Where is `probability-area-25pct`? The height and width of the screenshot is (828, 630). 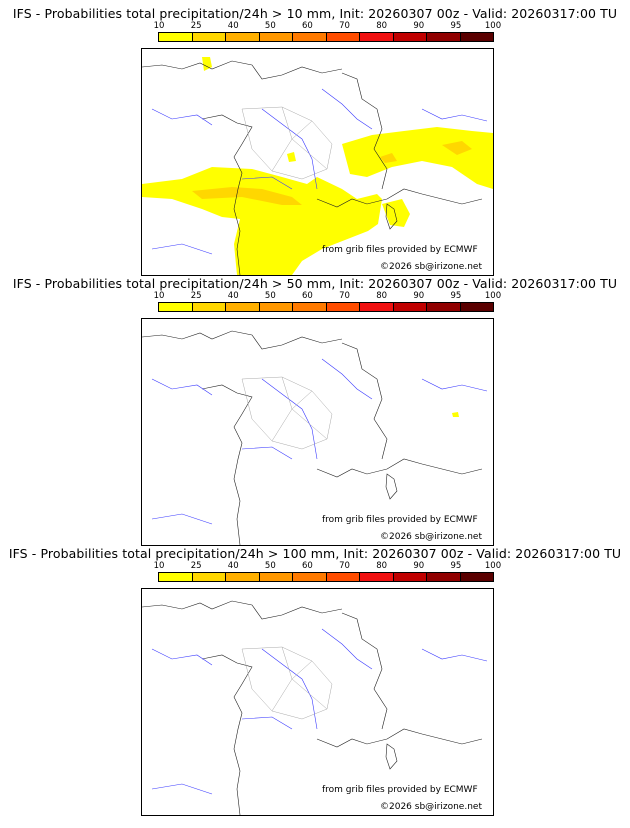
probability-area-25pct is located at coordinates (332, 173).